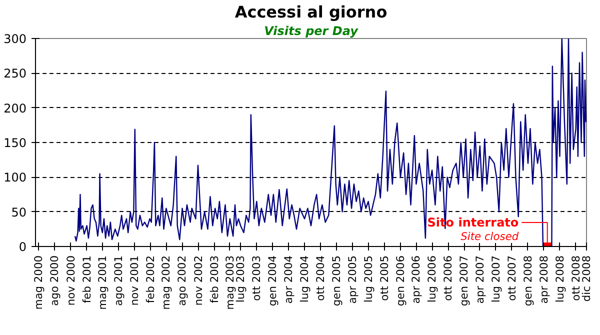  Describe the element at coordinates (448, 278) in the screenshot. I see `x-tick-label: ott 2006` at that location.